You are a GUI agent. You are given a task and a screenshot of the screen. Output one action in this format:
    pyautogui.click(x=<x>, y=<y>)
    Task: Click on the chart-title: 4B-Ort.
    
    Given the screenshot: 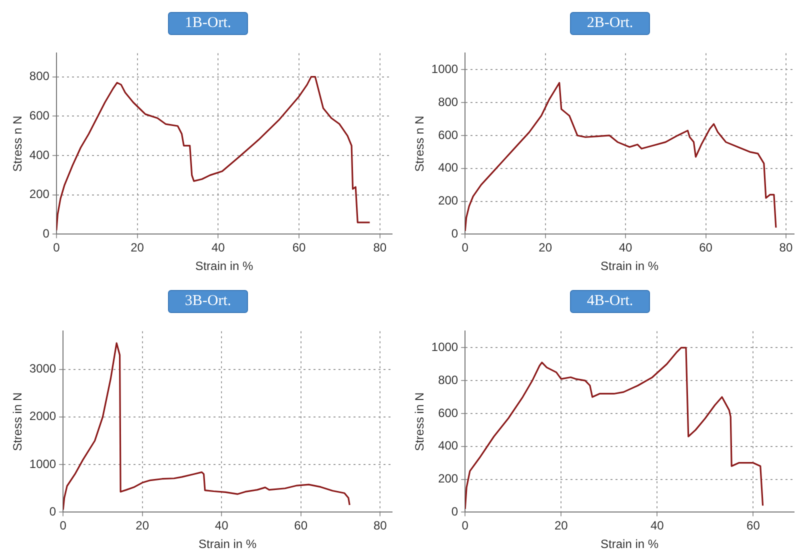 What is the action you would take?
    pyautogui.click(x=610, y=301)
    